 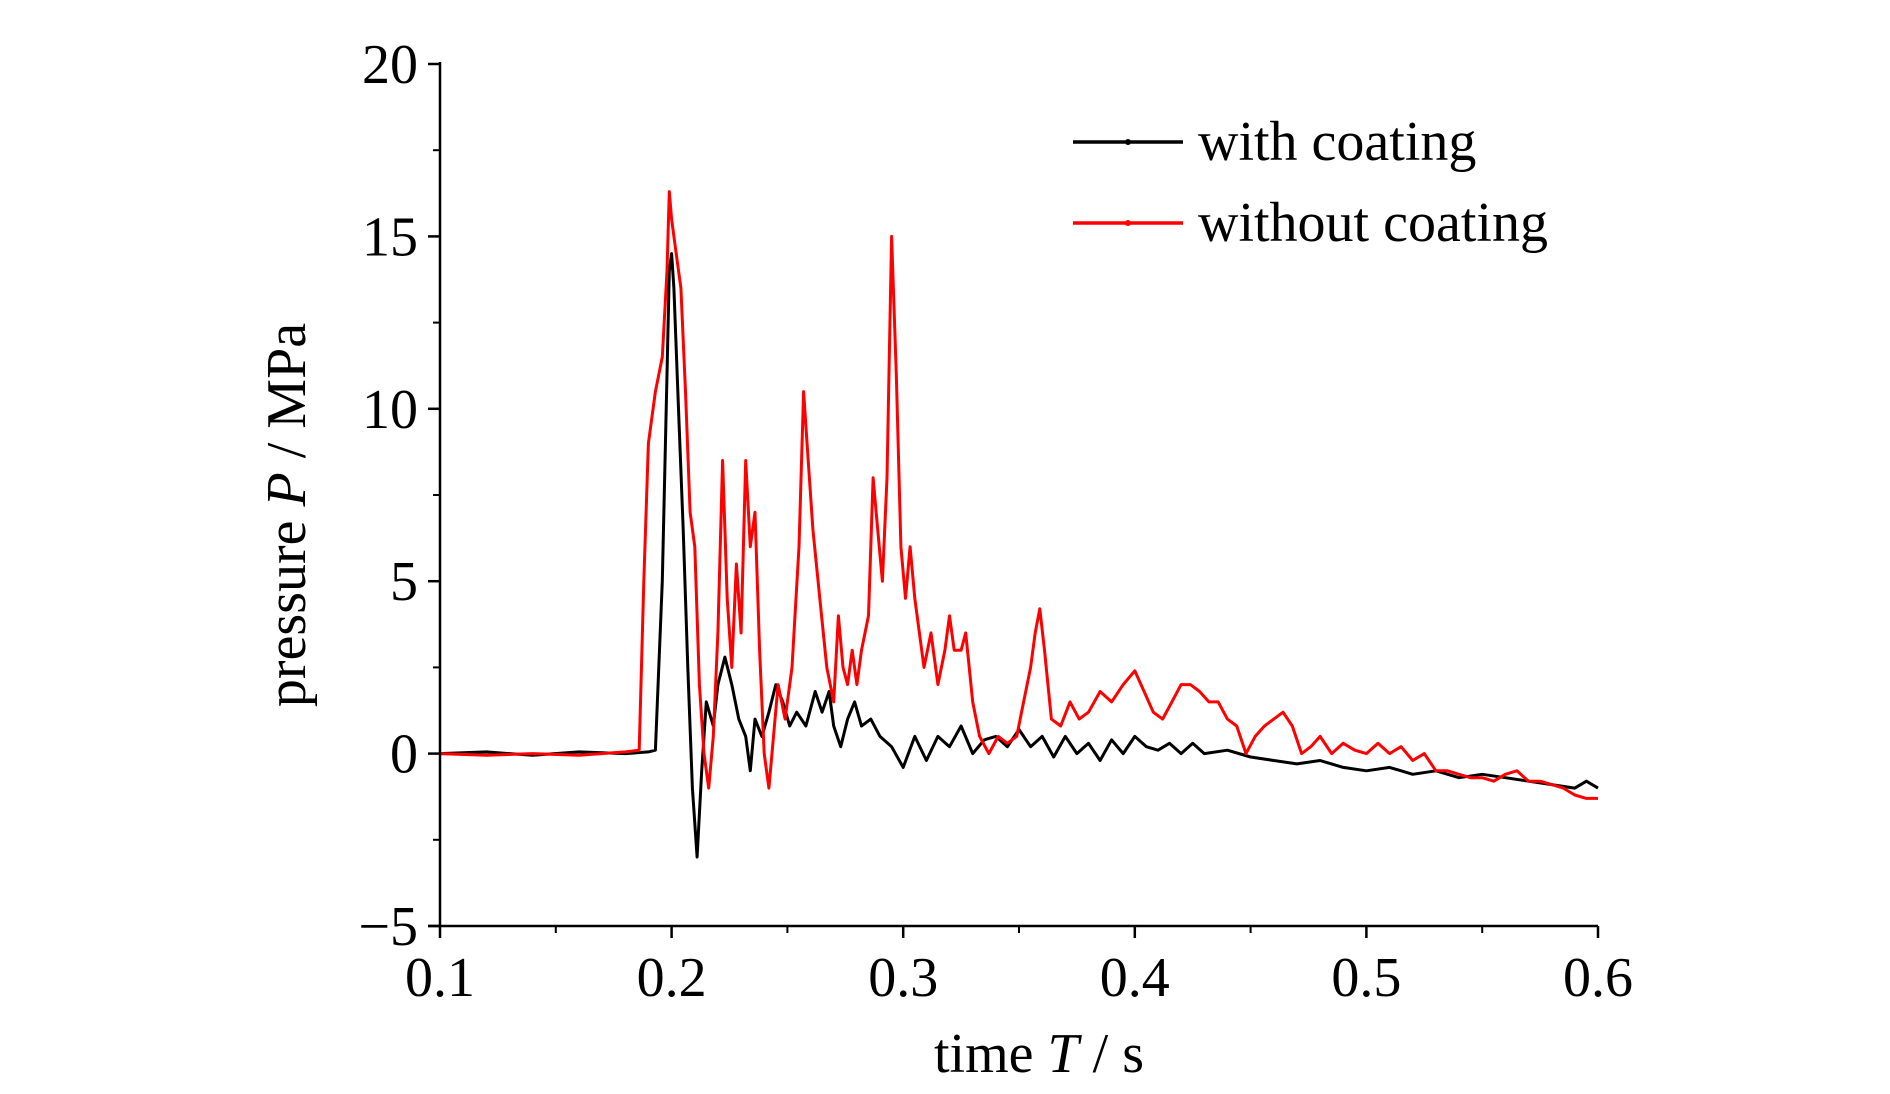 I want to click on y-tick-label: 10, so click(x=390, y=410).